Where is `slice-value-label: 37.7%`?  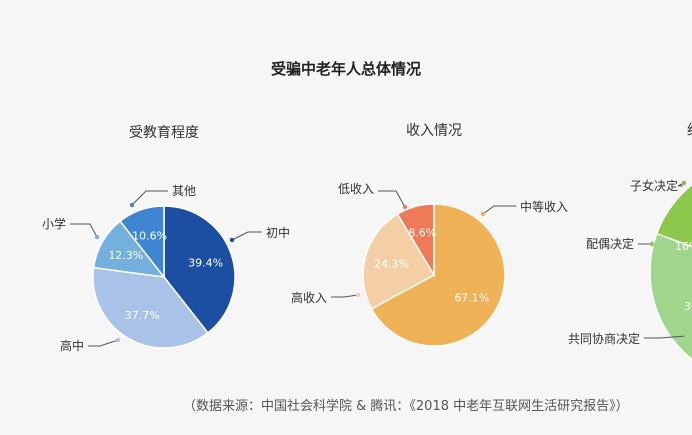 slice-value-label: 37.7% is located at coordinates (142, 315).